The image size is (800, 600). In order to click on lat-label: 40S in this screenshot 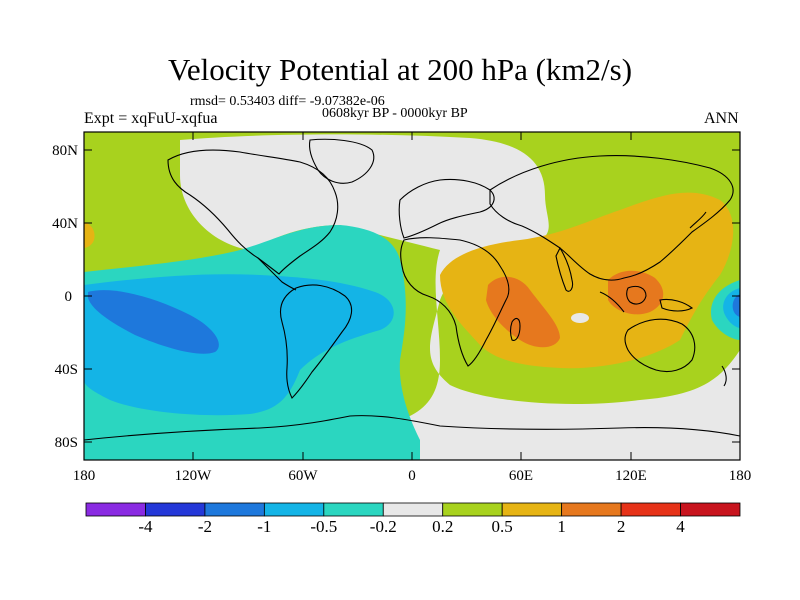, I will do `click(66, 370)`.